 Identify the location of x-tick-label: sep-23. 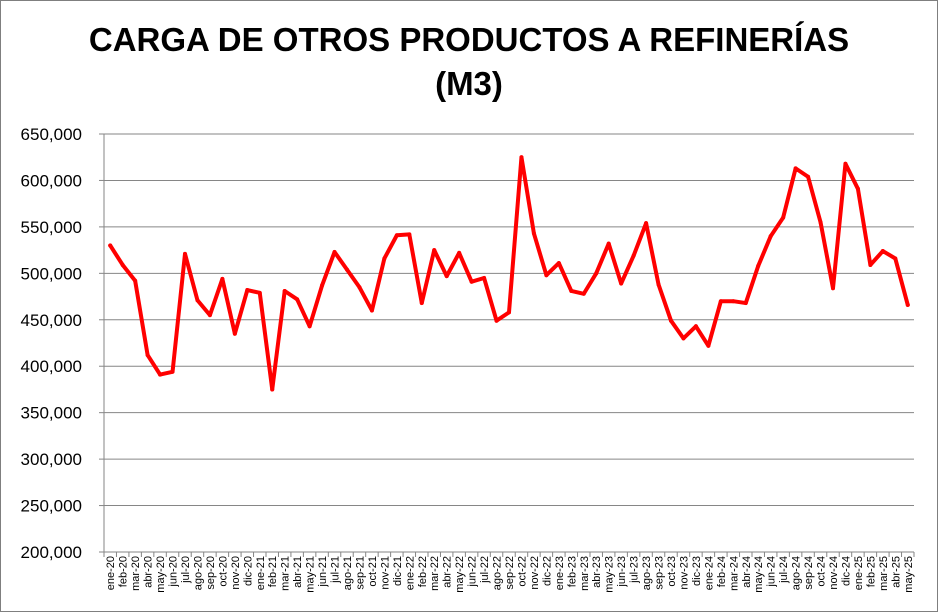
(660, 573).